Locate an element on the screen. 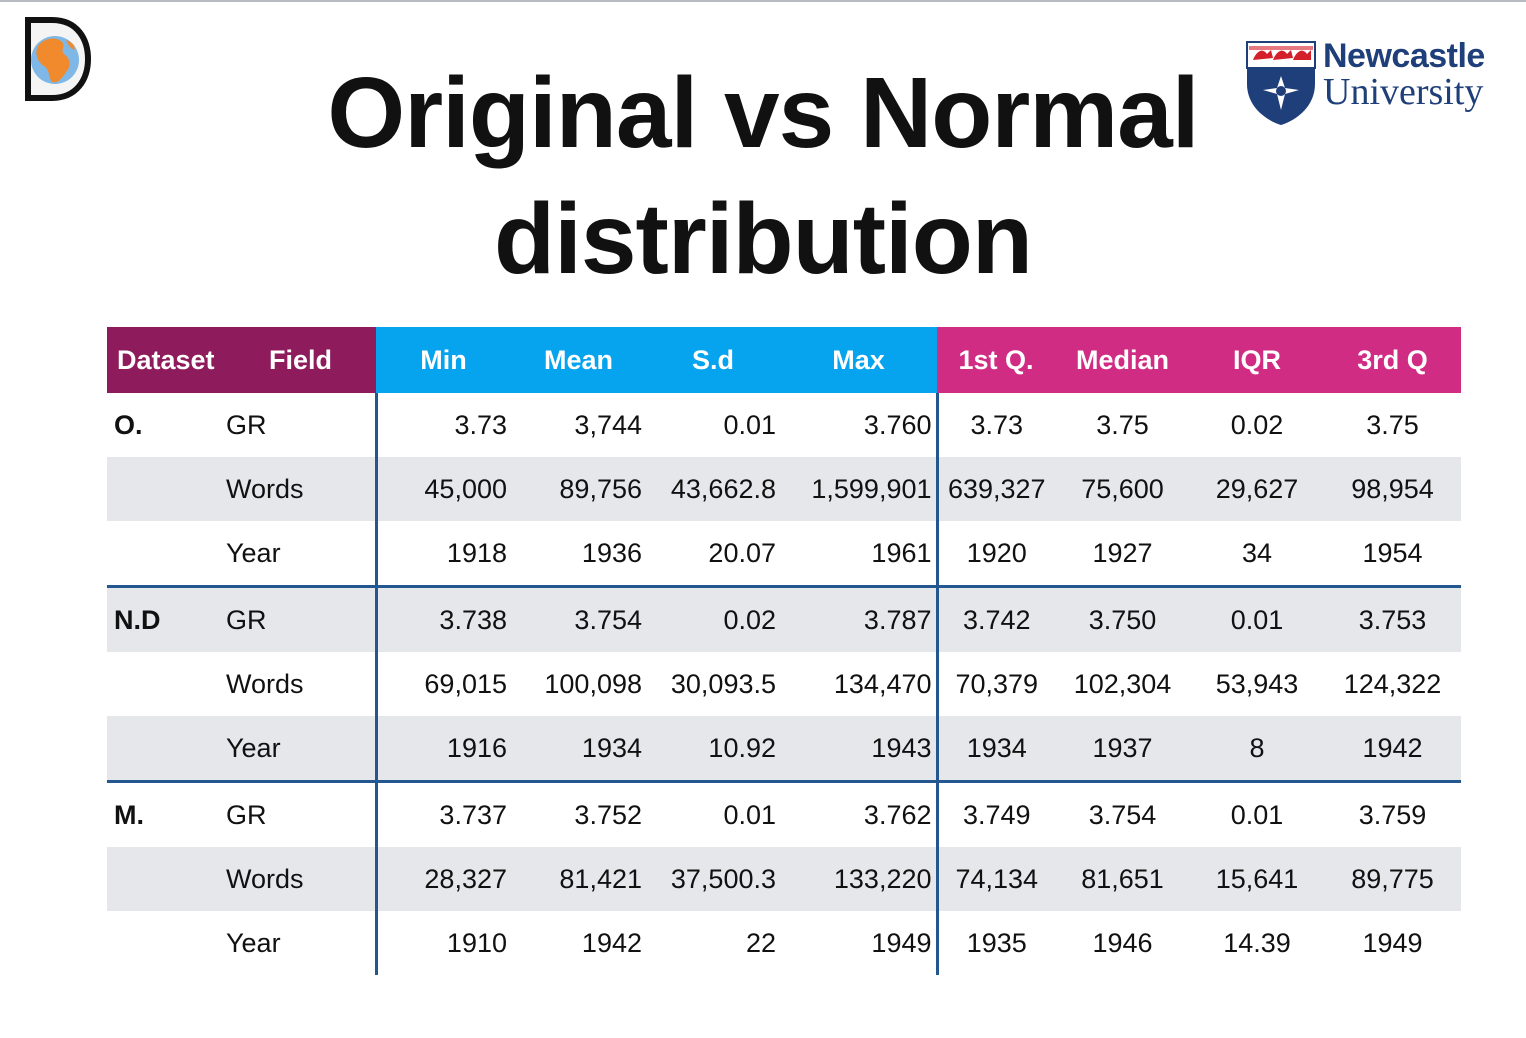 The image size is (1526, 1038). cell-min: 1916 is located at coordinates (442, 749).